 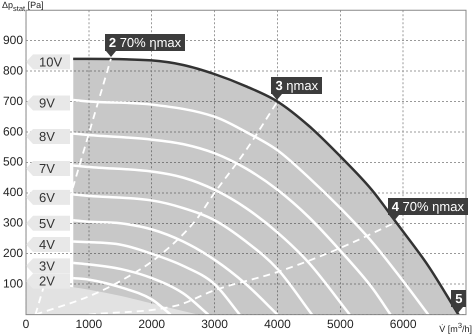 I want to click on series-label: 2V, so click(x=47, y=281).